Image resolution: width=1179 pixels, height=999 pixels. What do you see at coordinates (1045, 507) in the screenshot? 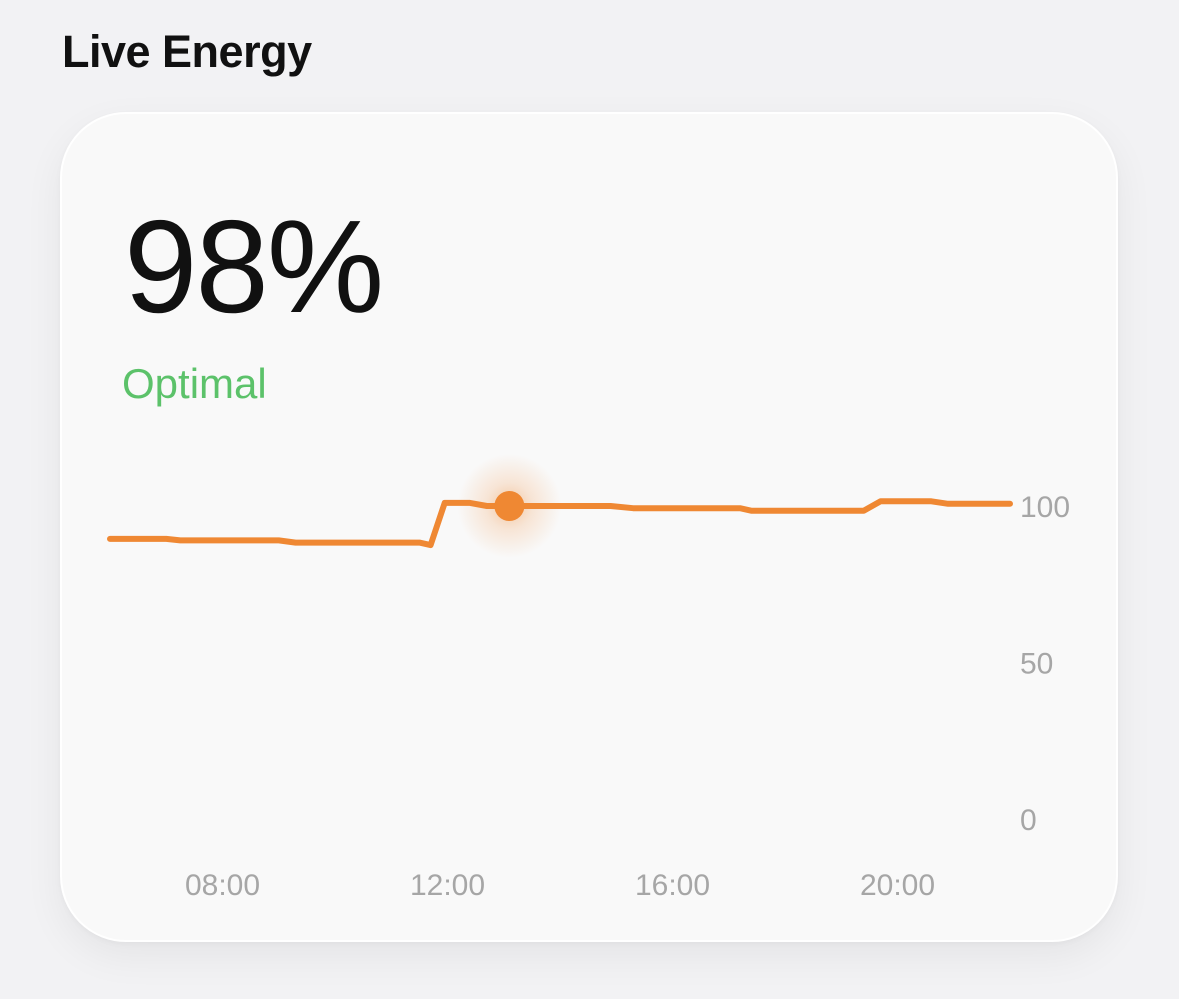
I see `y-tick-label: 100` at bounding box center [1045, 507].